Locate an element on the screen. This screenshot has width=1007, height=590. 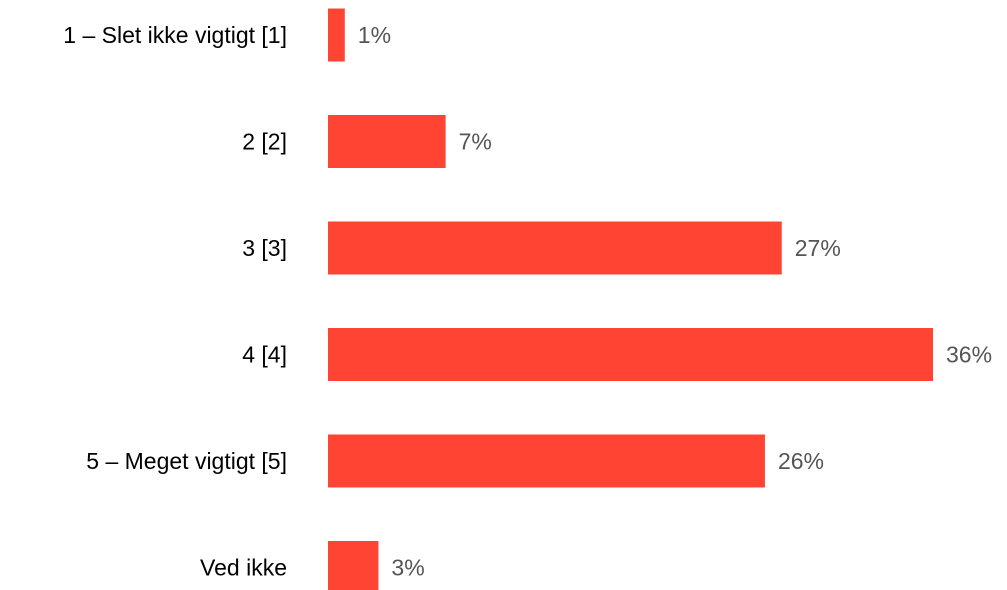
value-label: 3% is located at coordinates (407, 568).